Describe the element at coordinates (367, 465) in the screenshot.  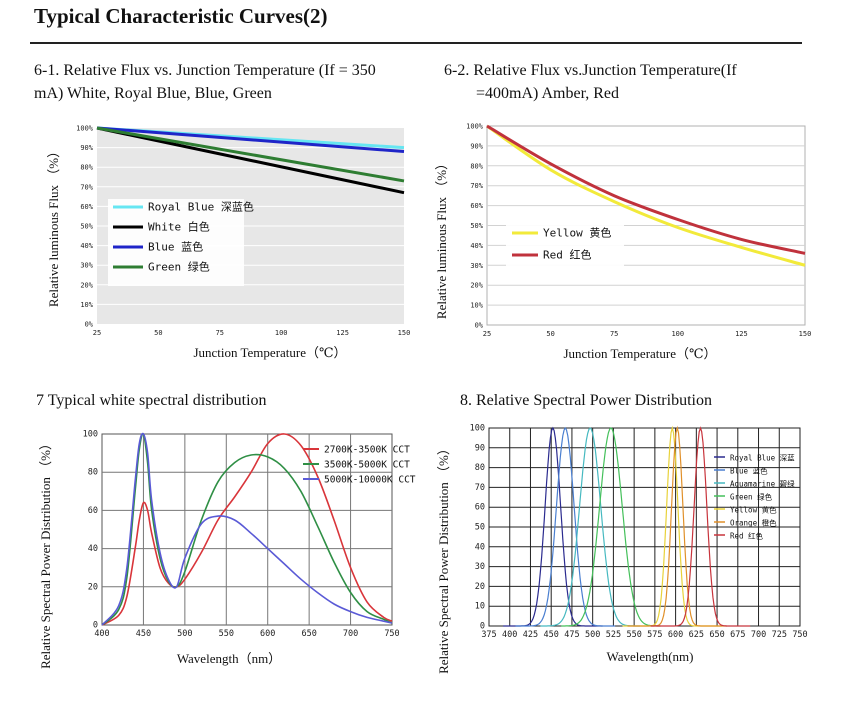
I see `chart-3-legend-label: 3500K-5000K CCT` at that location.